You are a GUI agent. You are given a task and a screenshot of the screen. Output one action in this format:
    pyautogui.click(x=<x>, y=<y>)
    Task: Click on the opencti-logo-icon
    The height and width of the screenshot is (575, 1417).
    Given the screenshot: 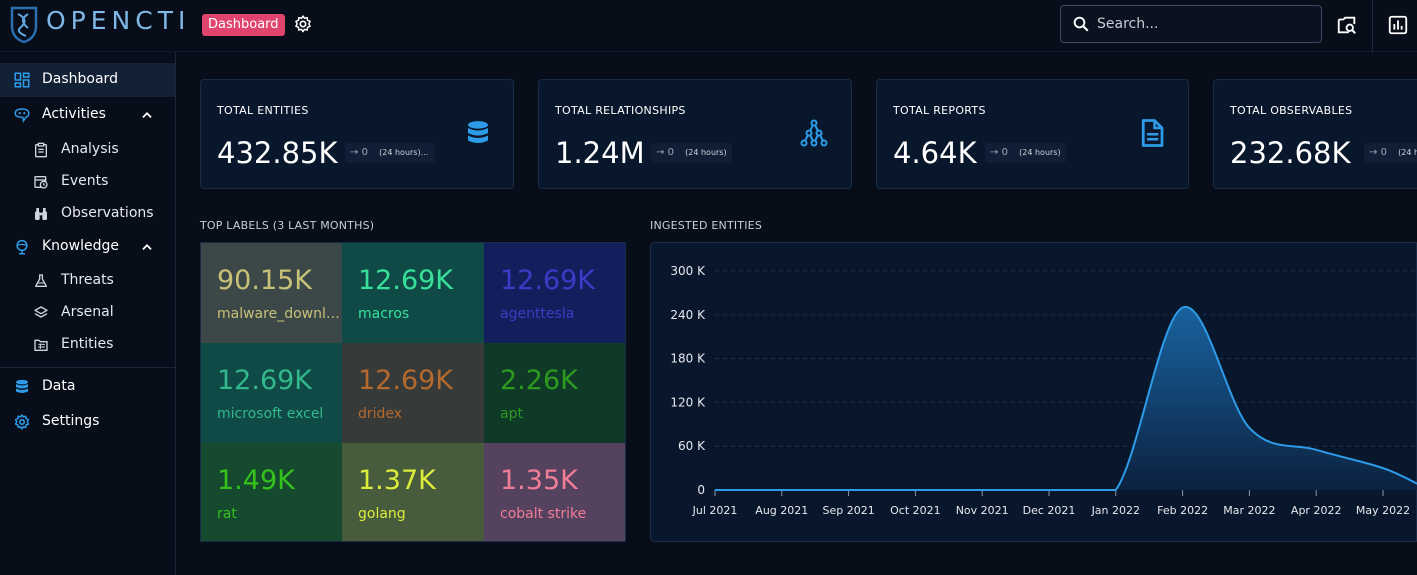 What is the action you would take?
    pyautogui.click(x=24, y=24)
    